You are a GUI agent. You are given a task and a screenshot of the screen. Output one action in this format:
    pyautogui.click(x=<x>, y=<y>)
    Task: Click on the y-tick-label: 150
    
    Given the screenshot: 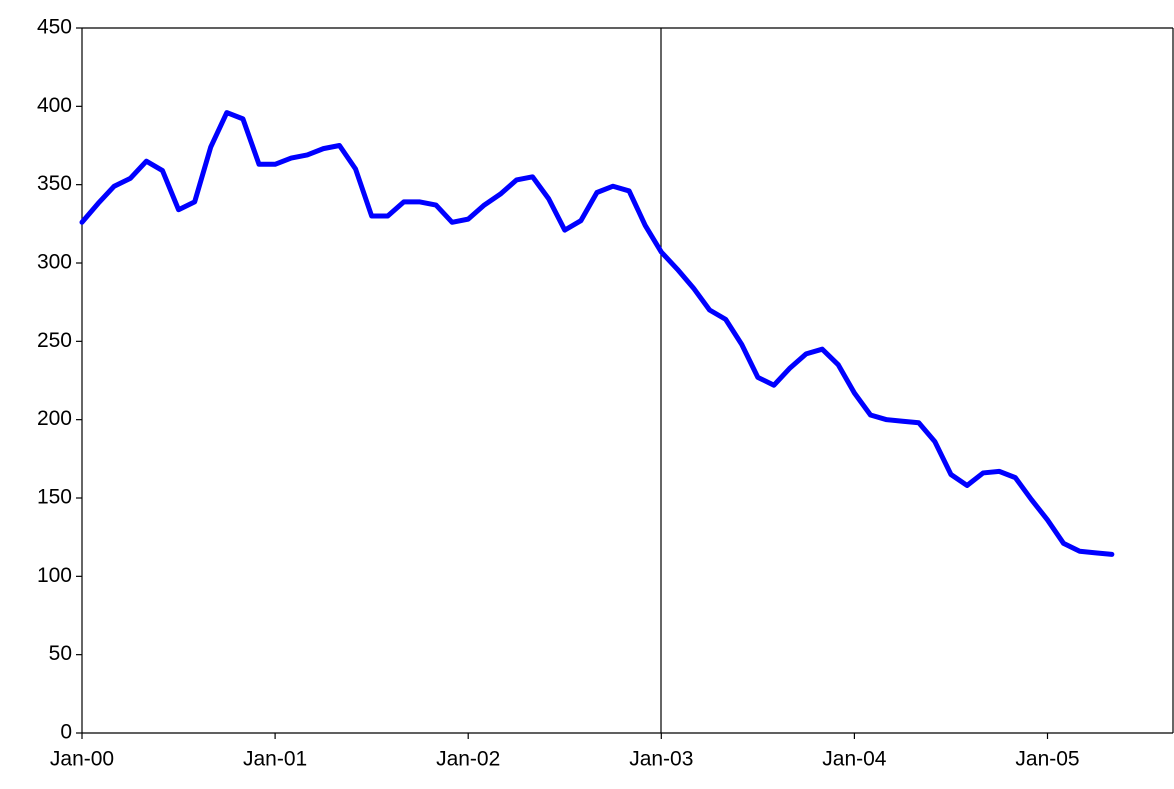 What is the action you would take?
    pyautogui.click(x=54, y=497)
    